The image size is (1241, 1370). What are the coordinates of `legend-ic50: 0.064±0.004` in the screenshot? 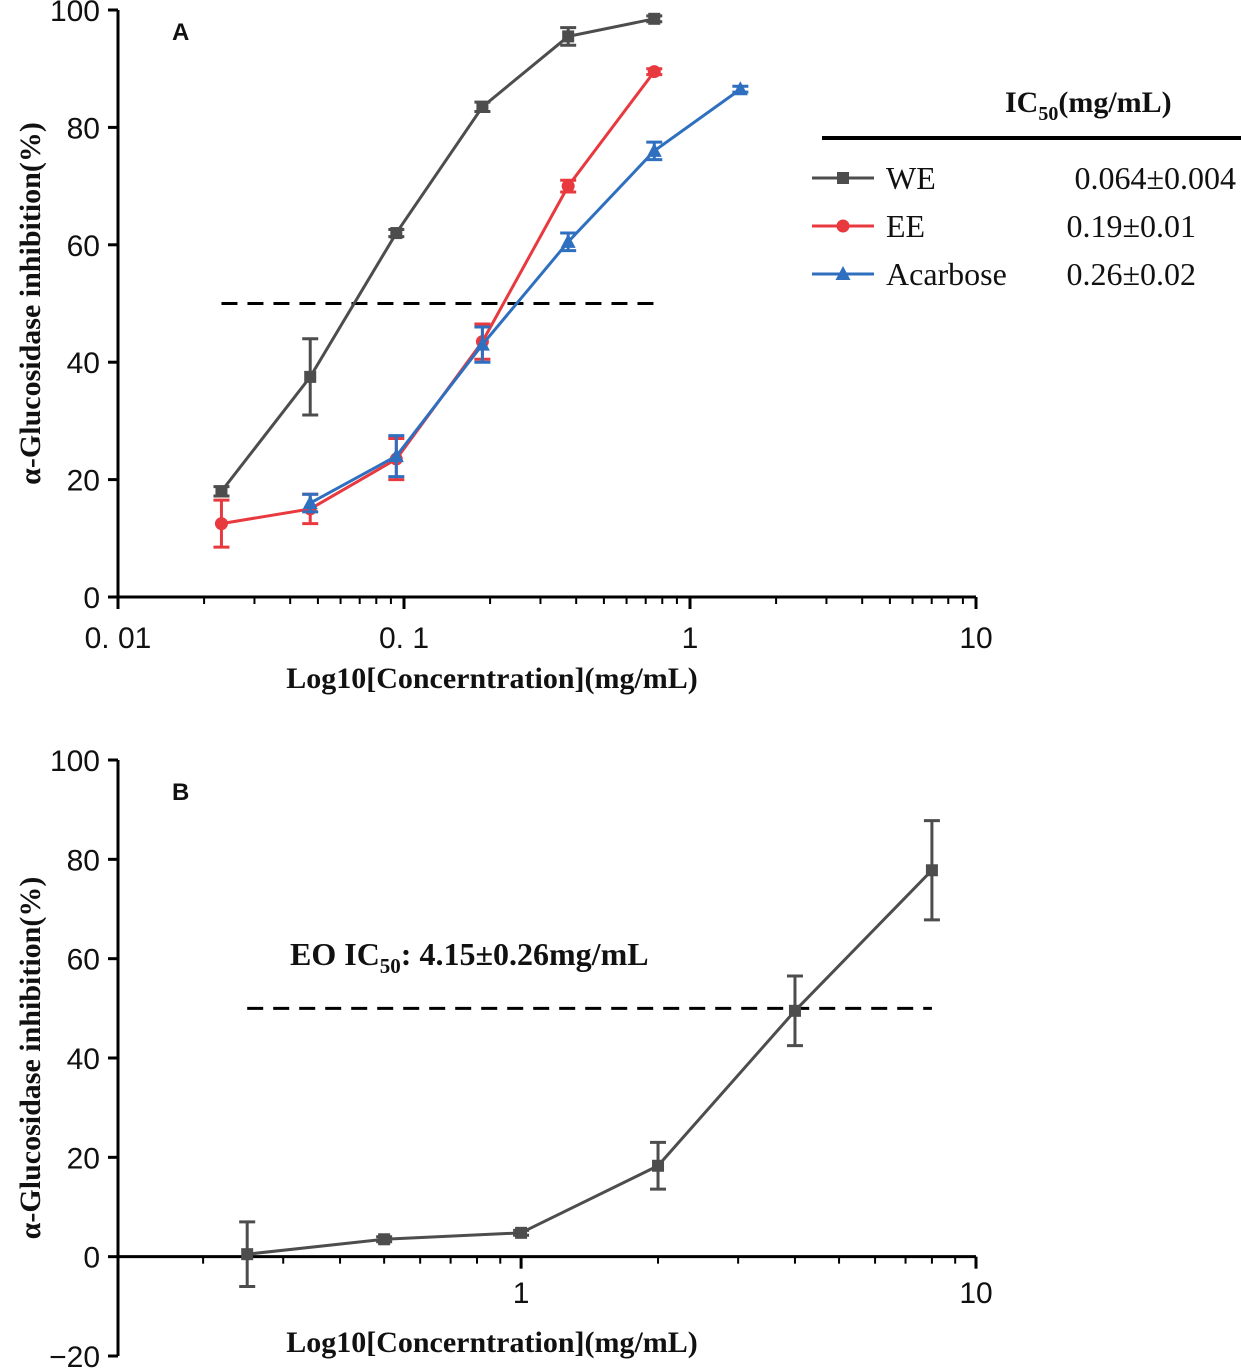 It's located at (1155, 178).